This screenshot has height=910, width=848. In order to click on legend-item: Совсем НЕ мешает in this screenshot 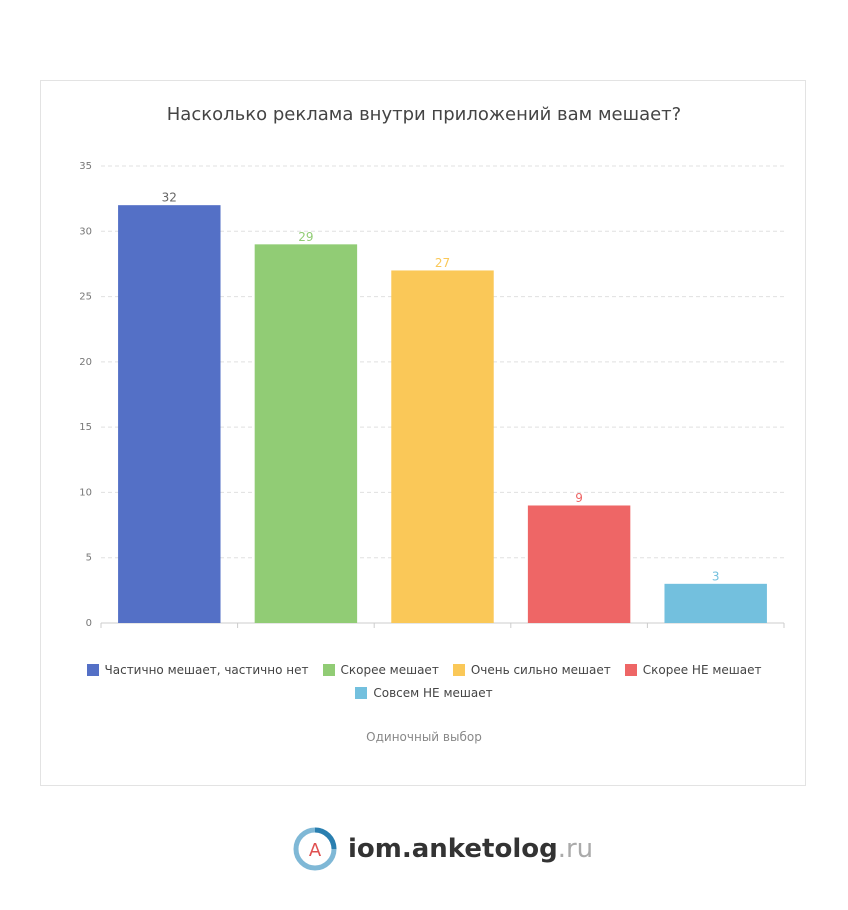, I will do `click(424, 693)`.